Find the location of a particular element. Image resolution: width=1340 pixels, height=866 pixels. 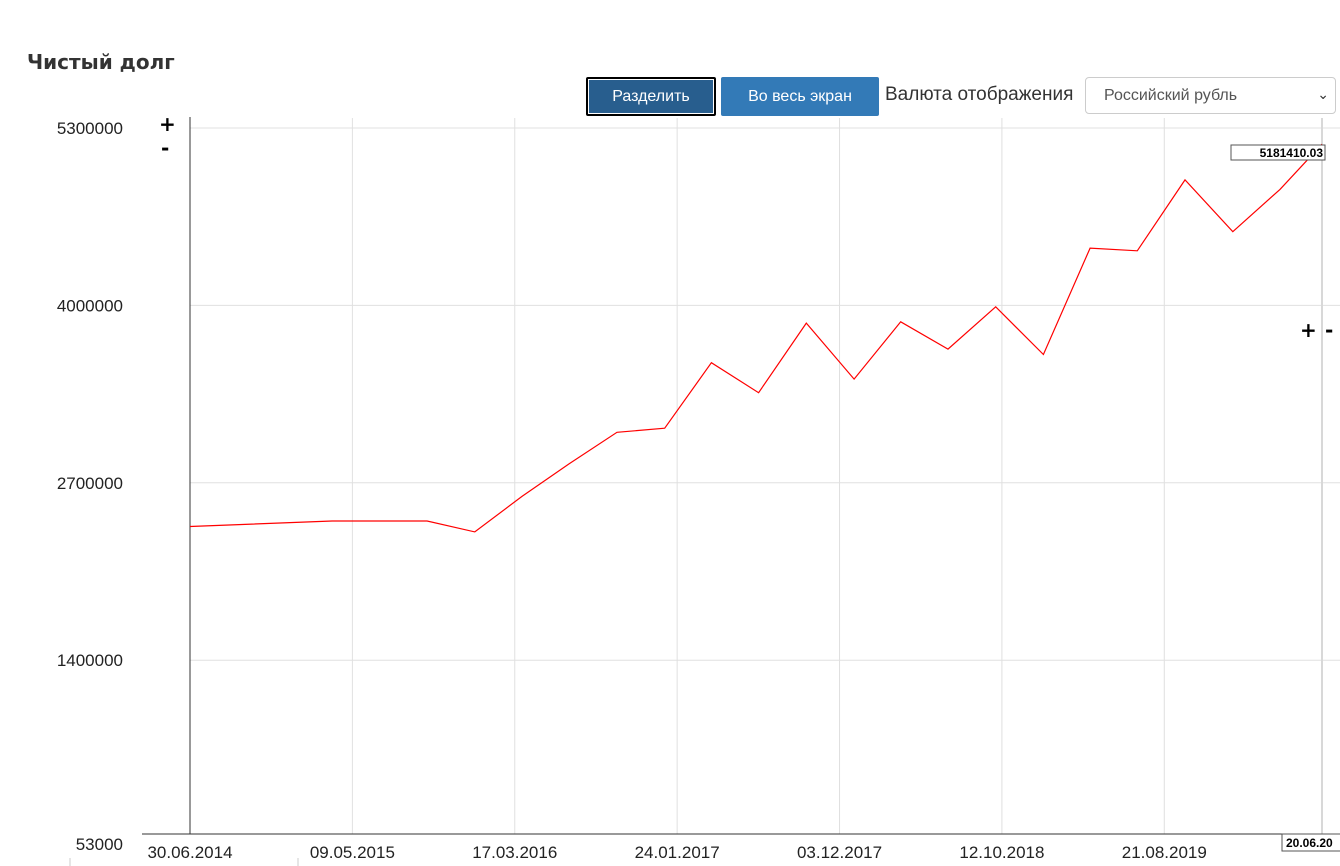

y-tick-label: 1400000 is located at coordinates (90, 660).